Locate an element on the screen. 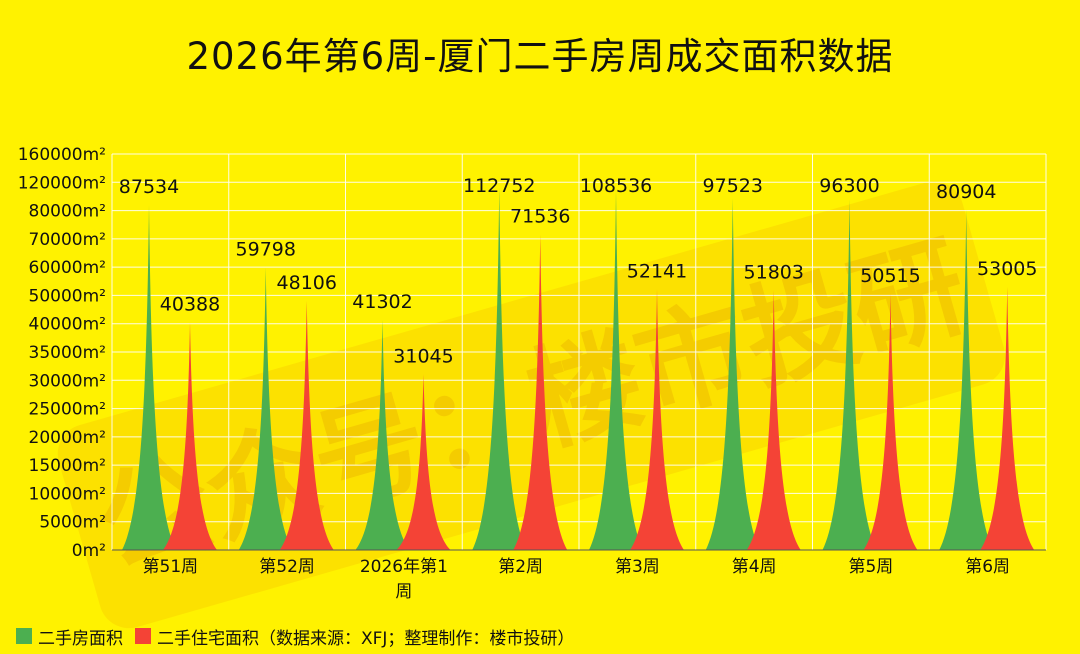  x-tick-label: 第6周 is located at coordinates (987, 567).